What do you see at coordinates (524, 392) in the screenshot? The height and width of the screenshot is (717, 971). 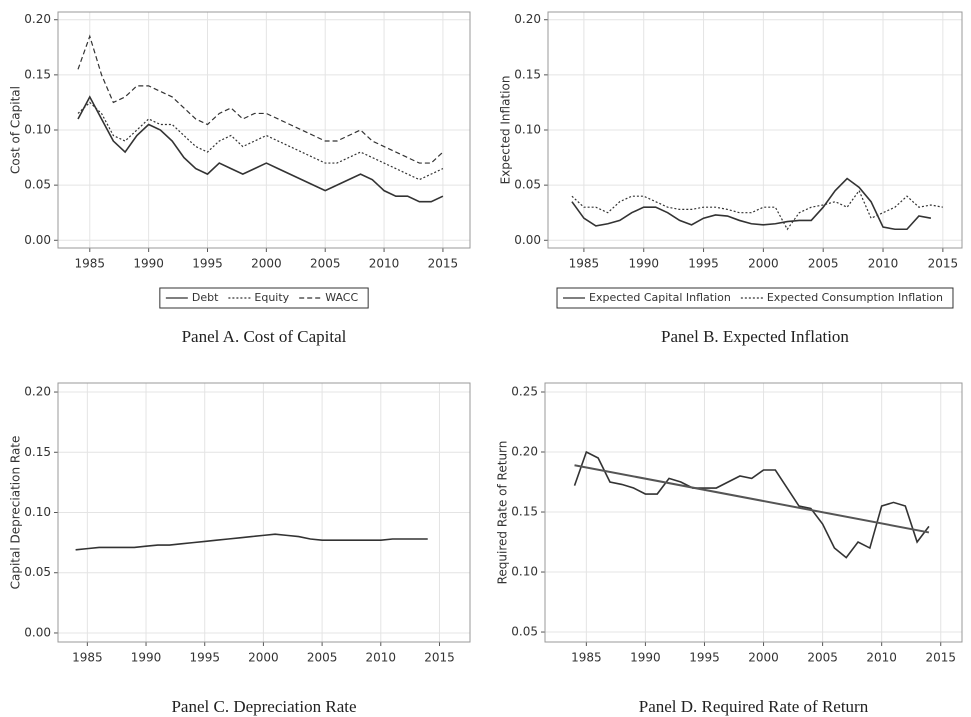 I see `y-tick-label: 0.25` at bounding box center [524, 392].